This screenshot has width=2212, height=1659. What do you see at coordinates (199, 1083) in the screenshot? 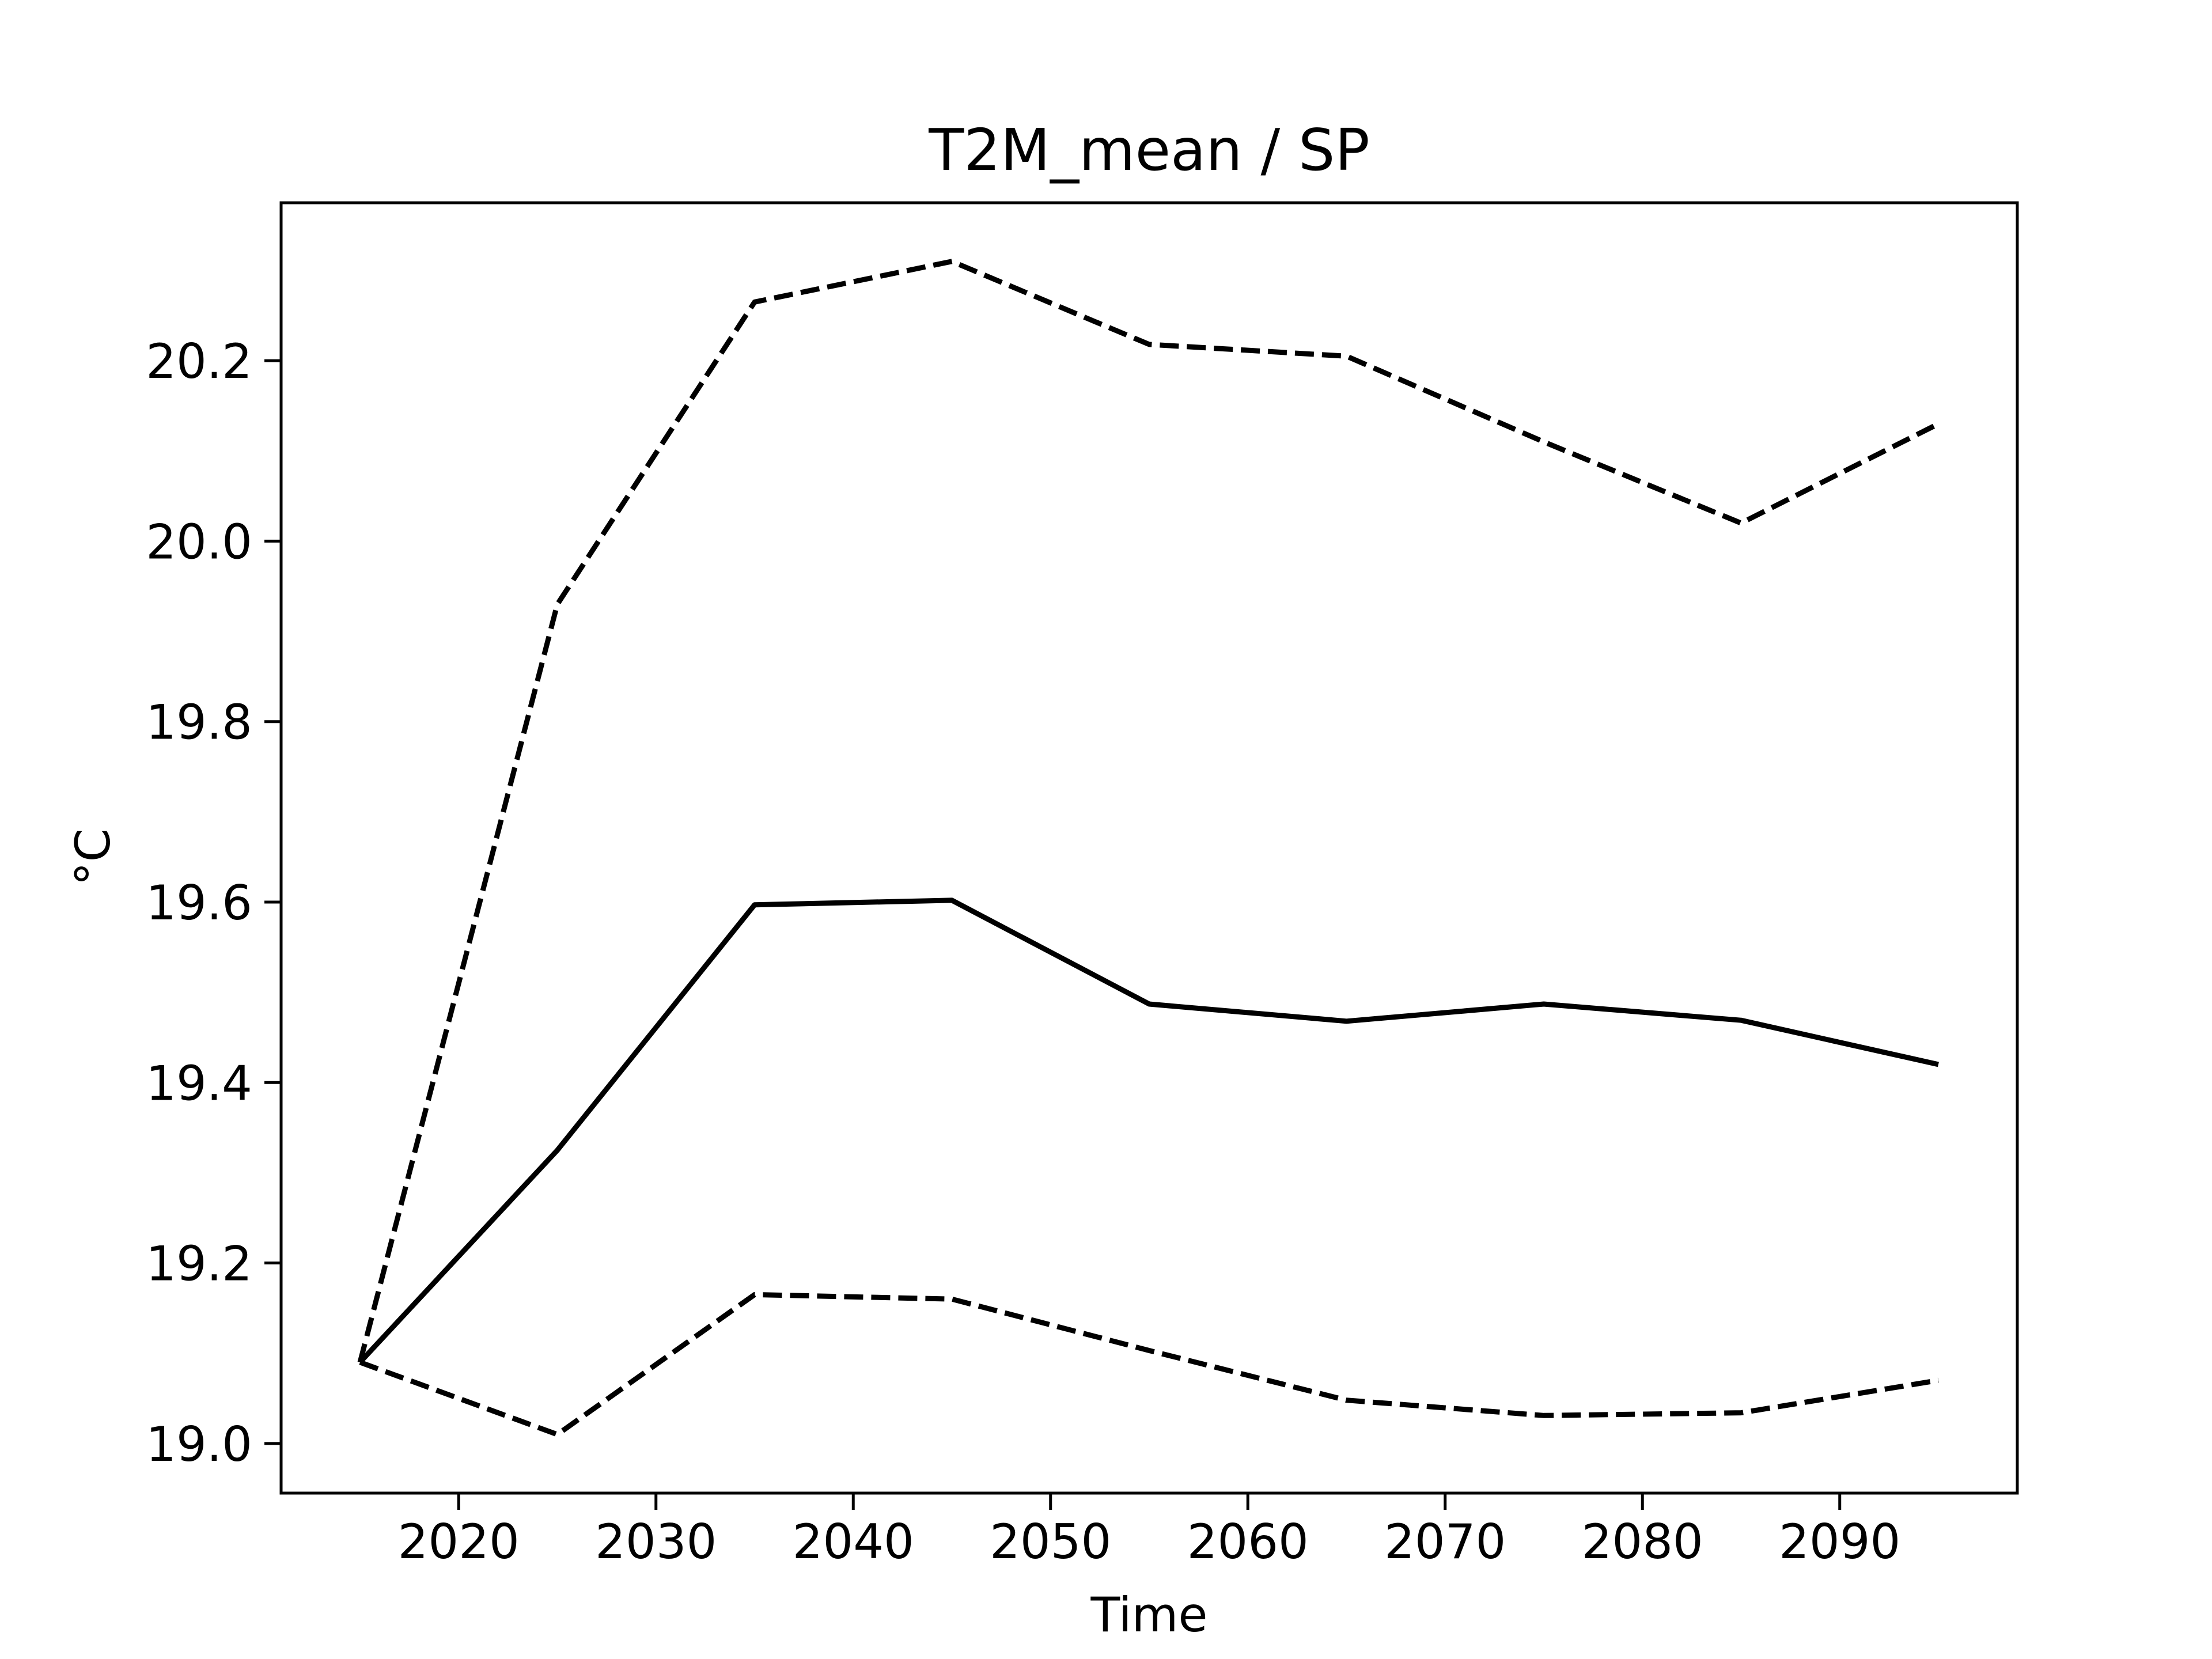
I see `y-tick-label: 19.4` at bounding box center [199, 1083].